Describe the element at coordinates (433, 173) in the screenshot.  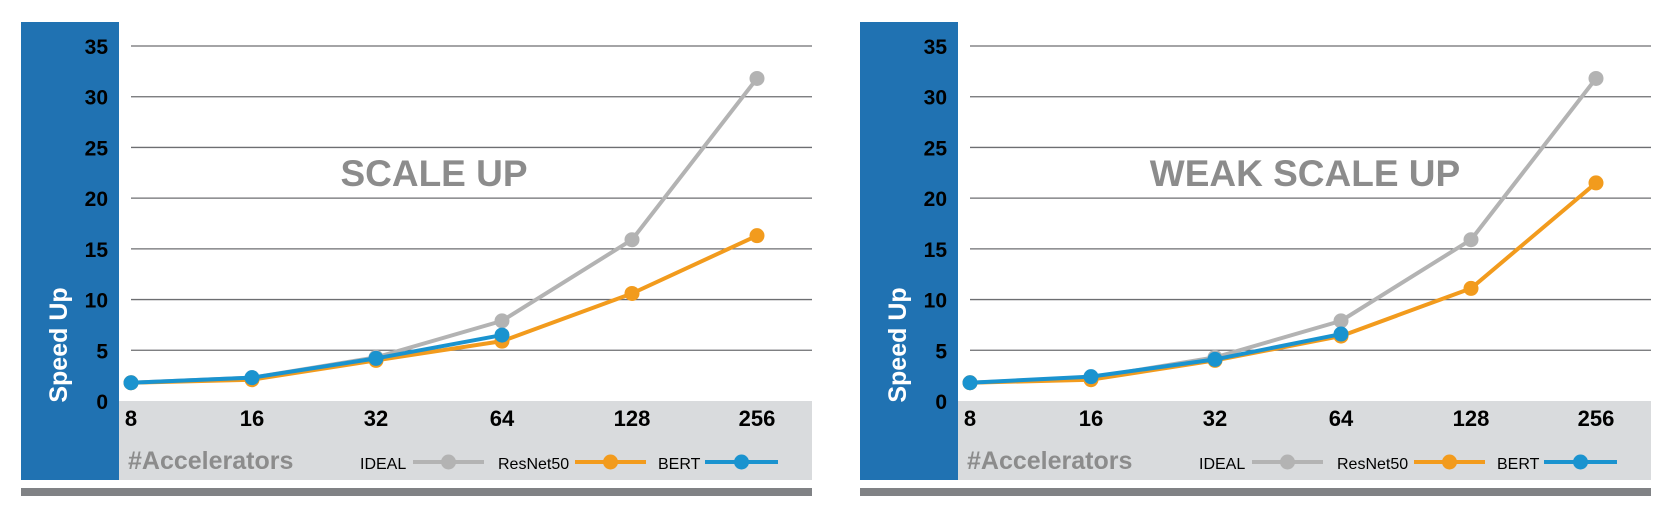
I see `chart-title: SCALE UP` at that location.